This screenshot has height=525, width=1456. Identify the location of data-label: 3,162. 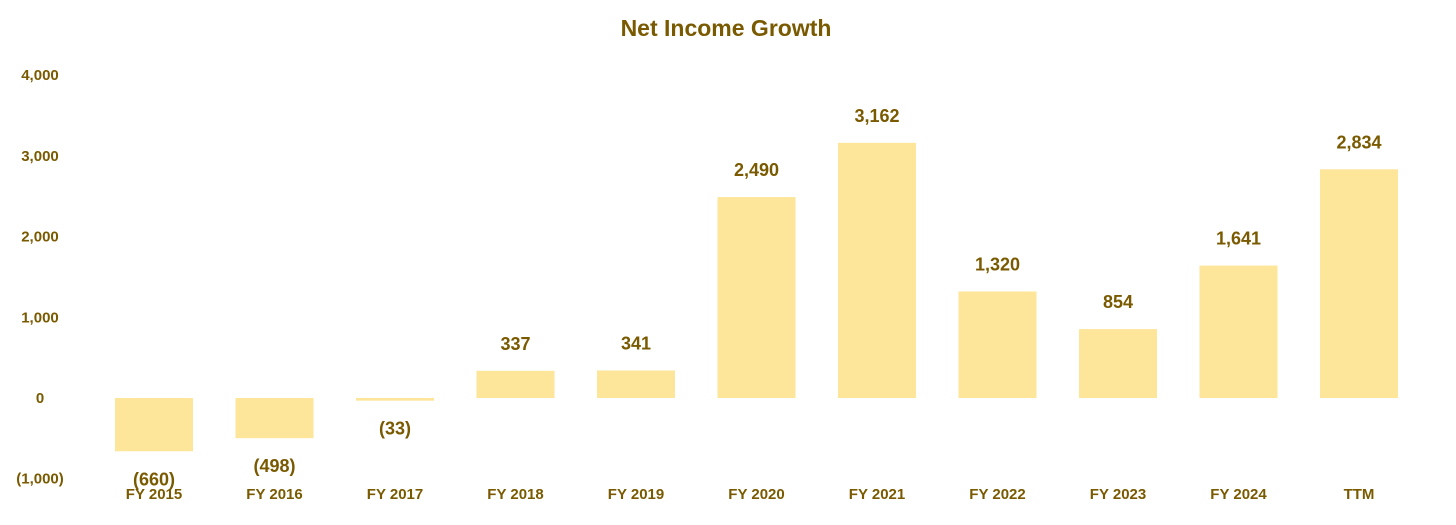
(876, 116).